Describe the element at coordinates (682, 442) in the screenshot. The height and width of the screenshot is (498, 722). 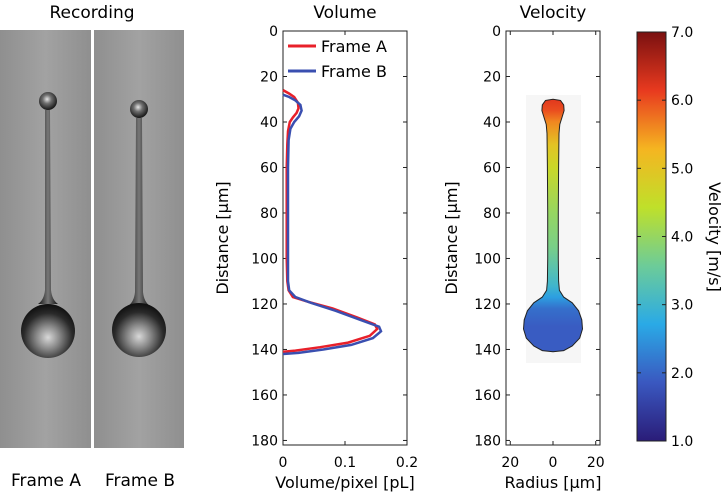
I see `colorbar-tick-label: 1.0` at that location.